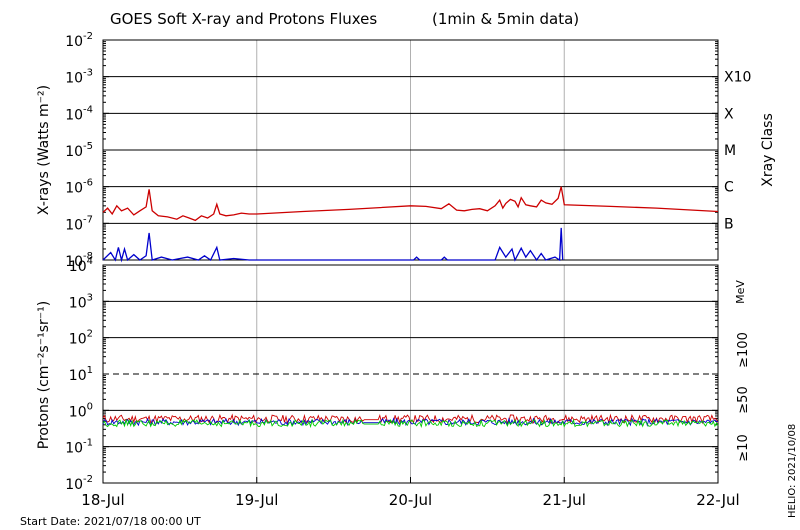 The width and height of the screenshot is (800, 530). I want to click on protons-ylabel: Protons (cm⁻²s⁻¹sr⁻¹), so click(44, 375).